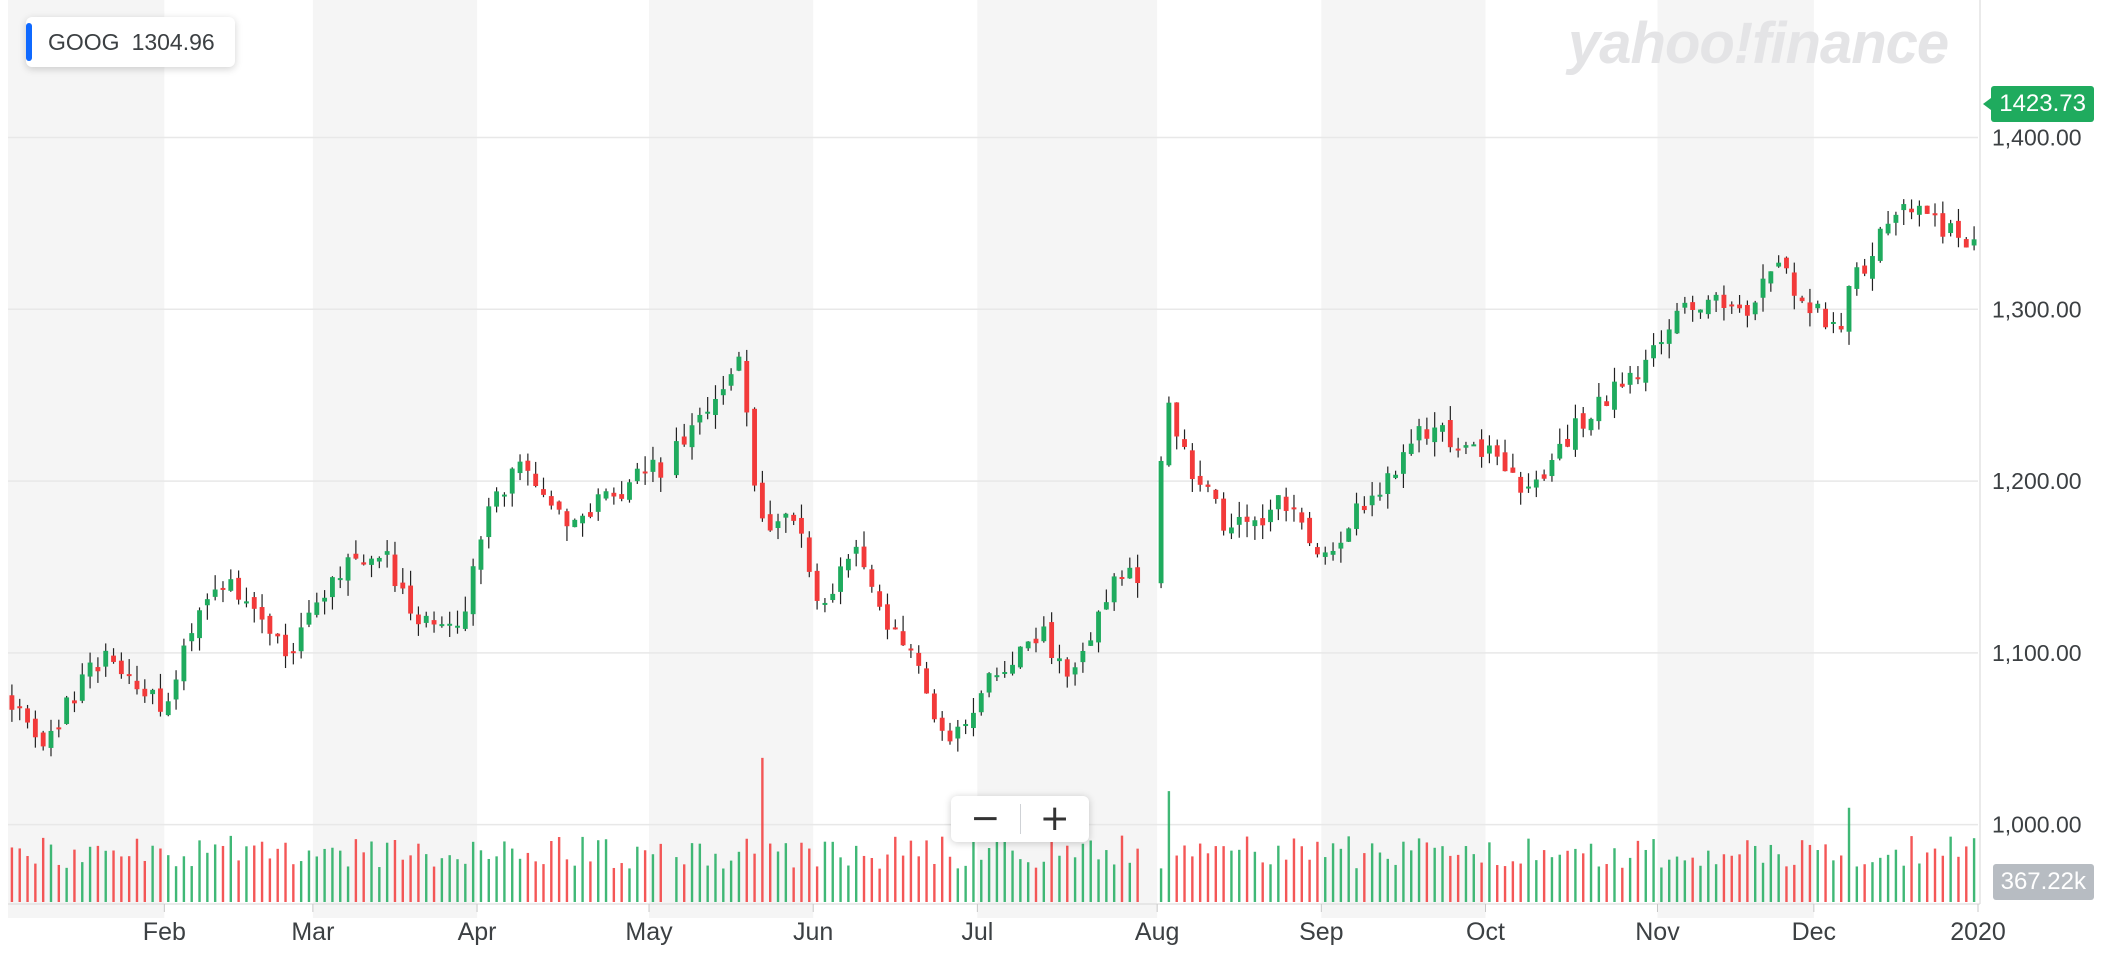  I want to click on x-tick-label: Mar, so click(312, 932).